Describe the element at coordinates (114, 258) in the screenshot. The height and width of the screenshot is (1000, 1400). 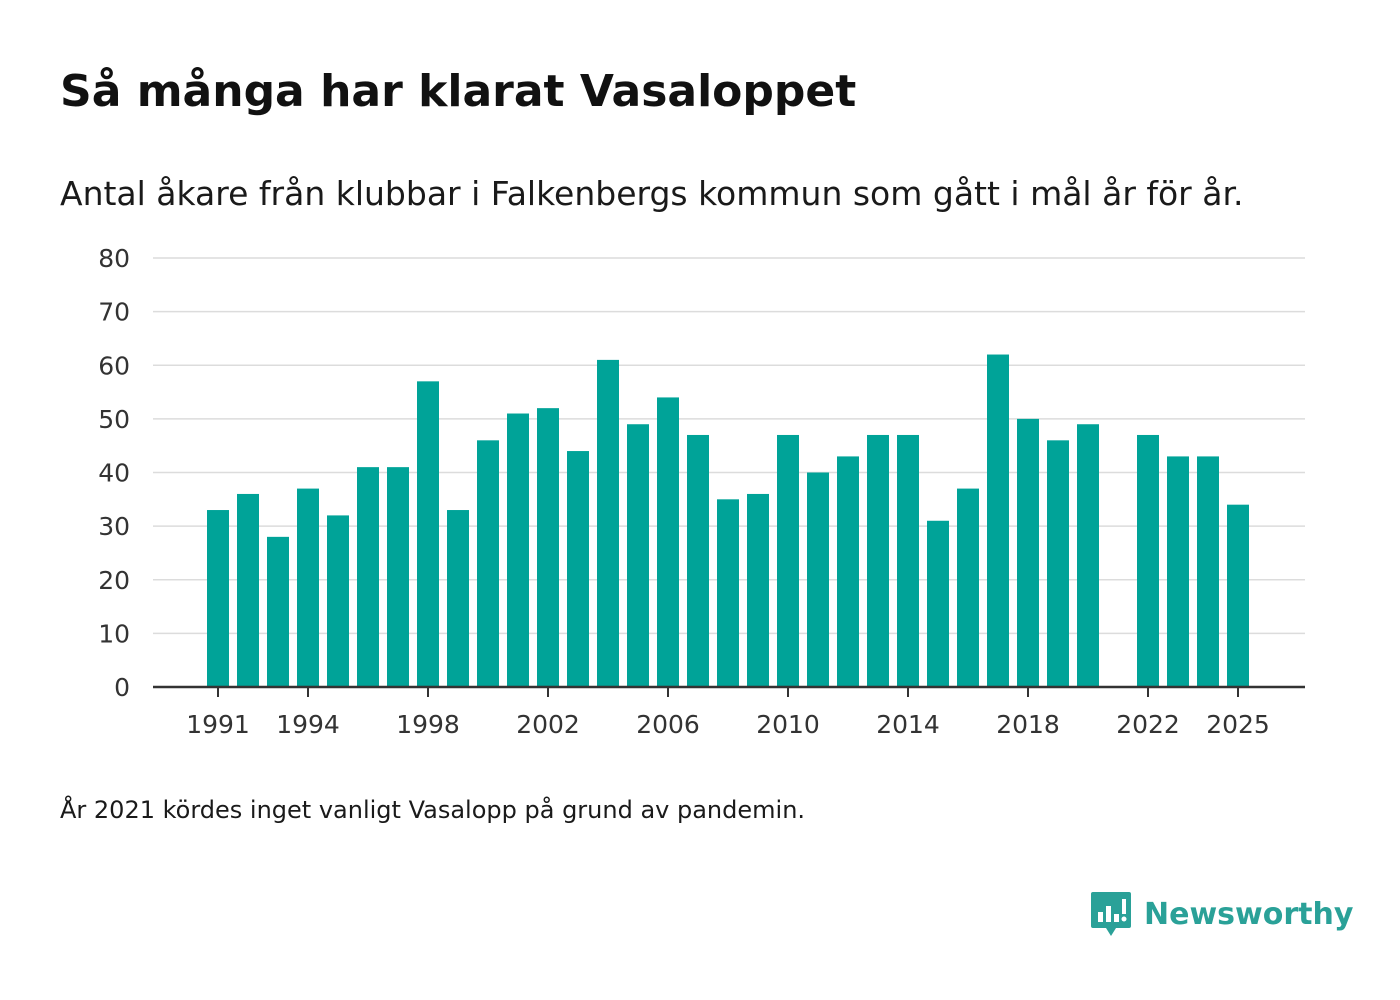
I see `y-tick-label: 80` at that location.